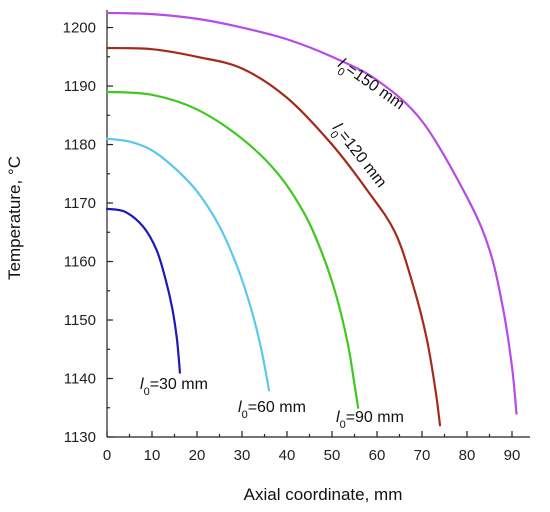  Describe the element at coordinates (467, 455) in the screenshot. I see `x-tick-label: 80` at that location.